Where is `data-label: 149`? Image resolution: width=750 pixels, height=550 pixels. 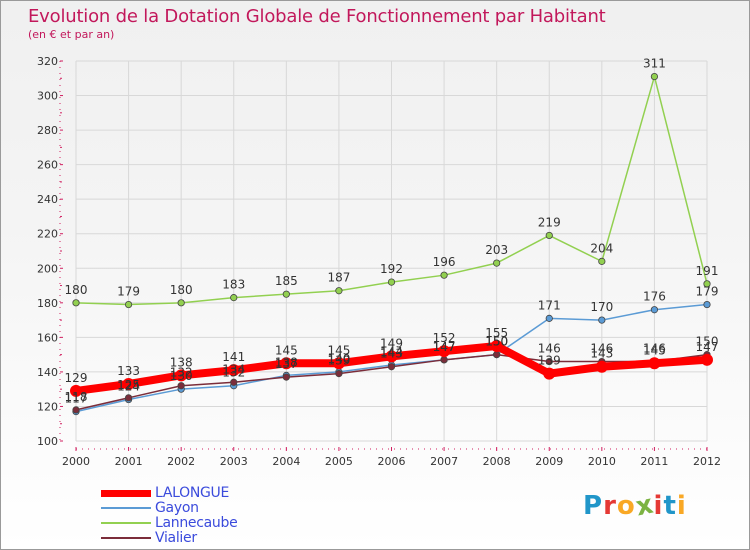
data-label: 149 is located at coordinates (391, 343).